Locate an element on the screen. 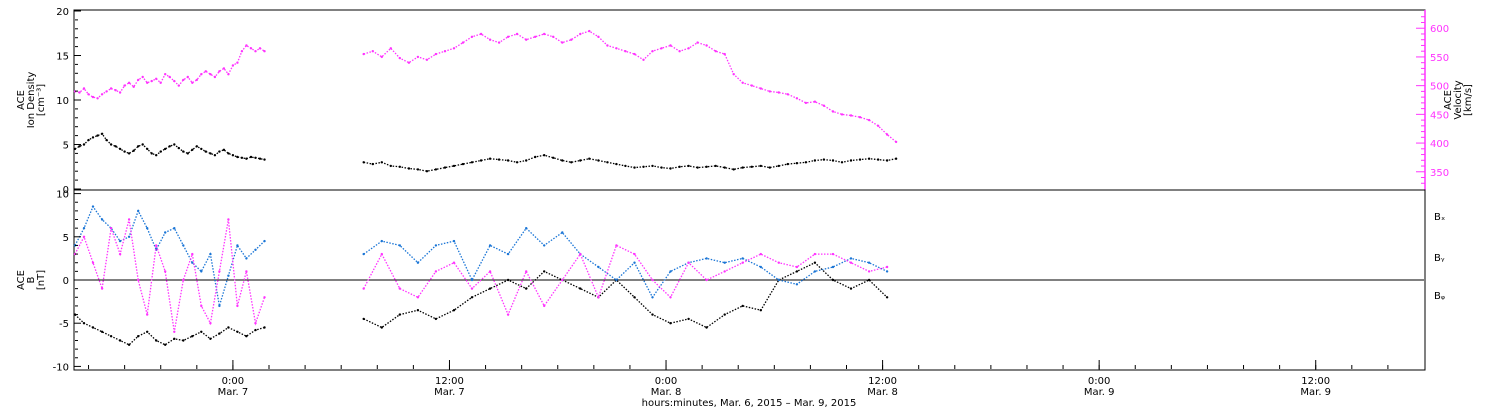  bottom-left-tick-label: -10 is located at coordinates (61, 367).